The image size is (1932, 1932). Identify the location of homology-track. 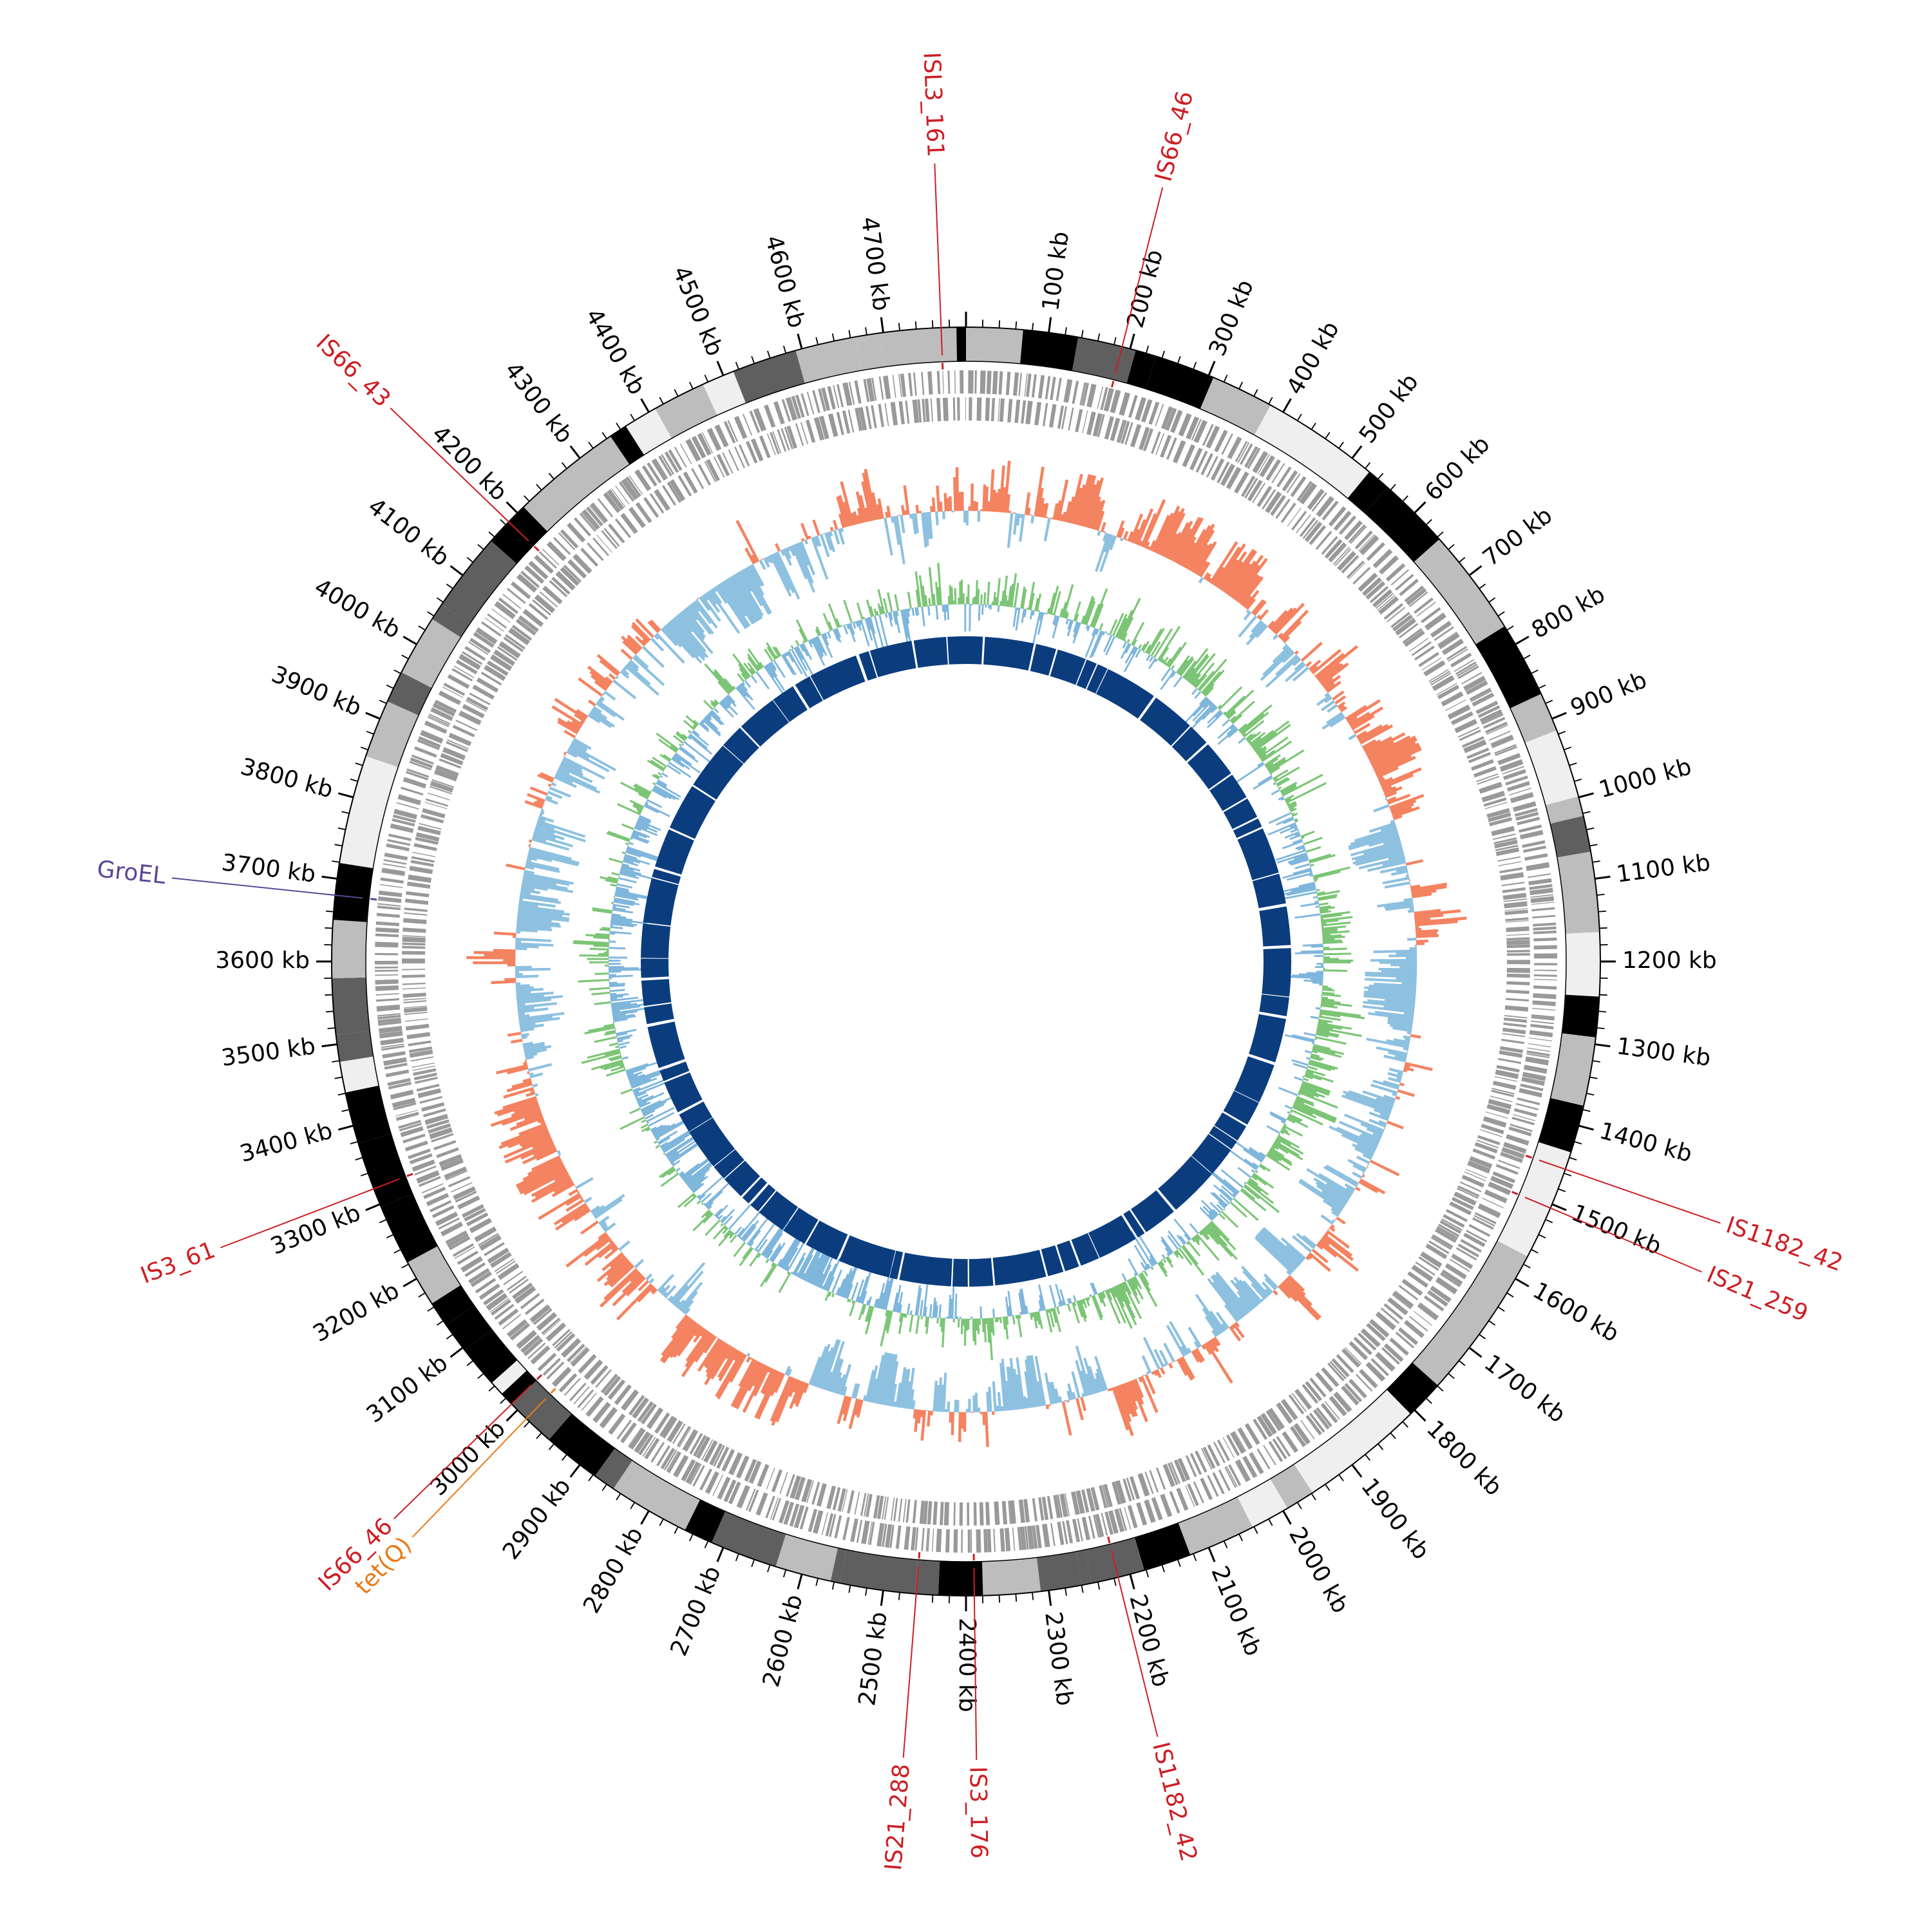
(967, 962).